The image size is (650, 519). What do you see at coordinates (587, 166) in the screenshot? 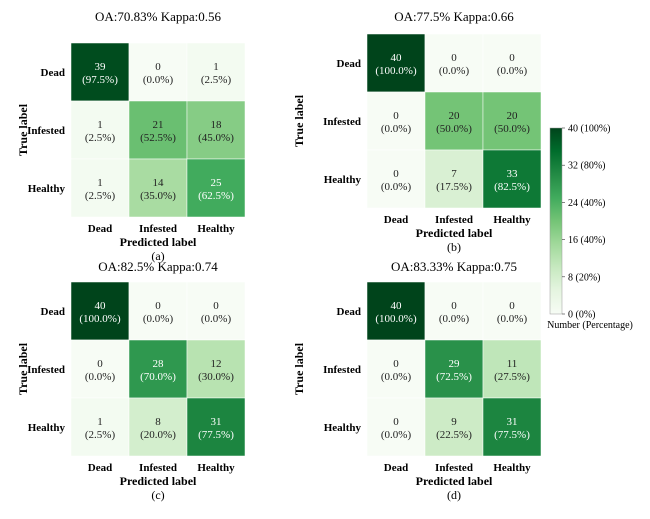
I see `colorbar-tick-label: 32 (80%)` at bounding box center [587, 166].